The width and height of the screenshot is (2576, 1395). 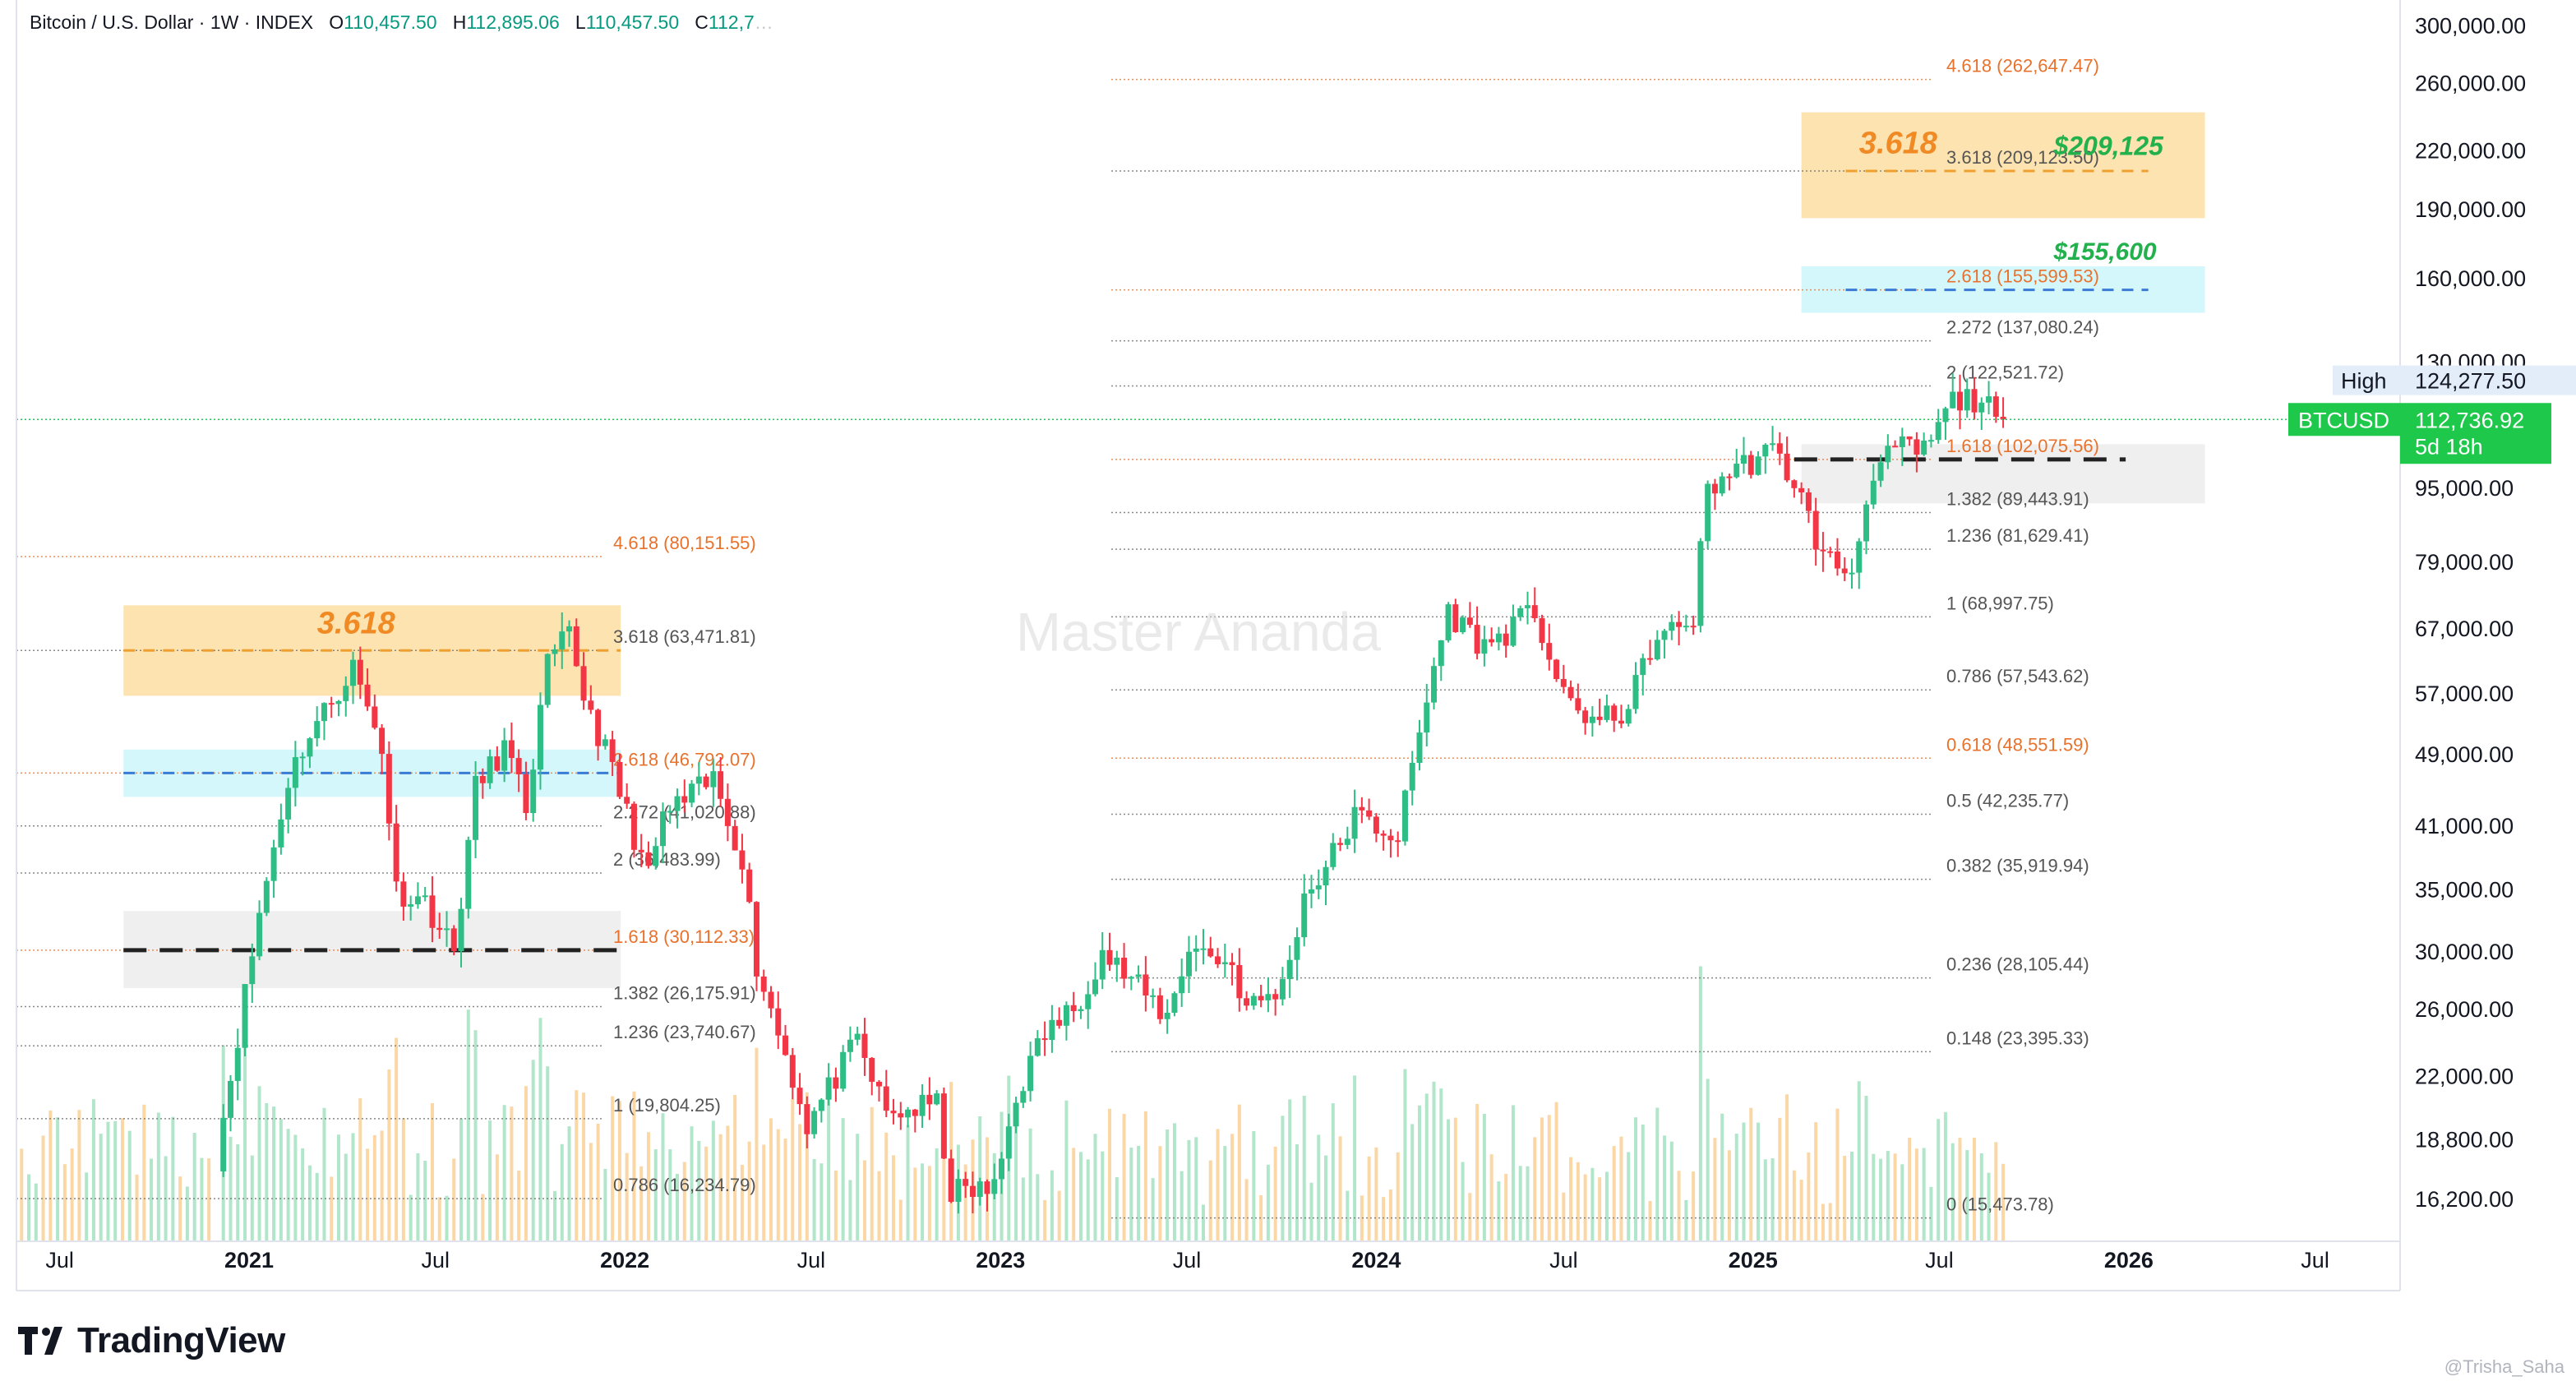 I want to click on fib-2025-level-label: 0.148 (23,395.33), so click(x=2018, y=1038).